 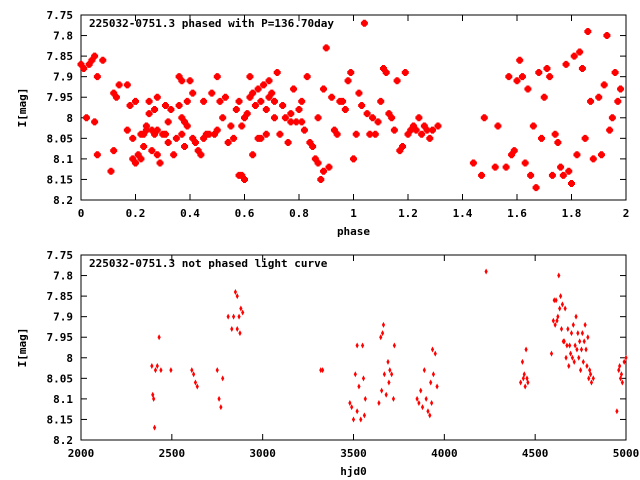 What do you see at coordinates (60, 378) in the screenshot?
I see `unphased-ytick-label: 8.05` at bounding box center [60, 378].